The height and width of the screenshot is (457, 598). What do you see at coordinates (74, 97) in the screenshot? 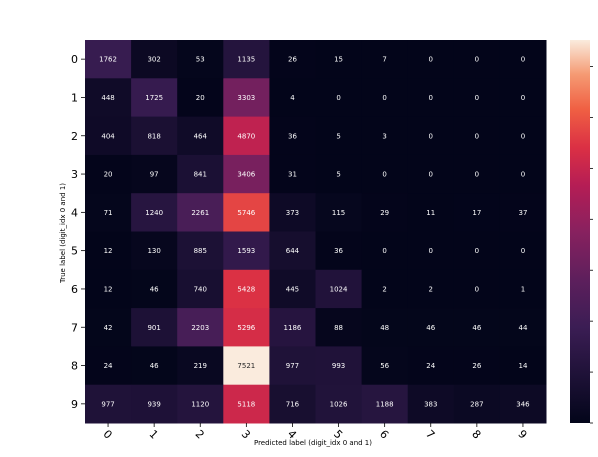
I see `y-tick-label: 1` at bounding box center [74, 97].